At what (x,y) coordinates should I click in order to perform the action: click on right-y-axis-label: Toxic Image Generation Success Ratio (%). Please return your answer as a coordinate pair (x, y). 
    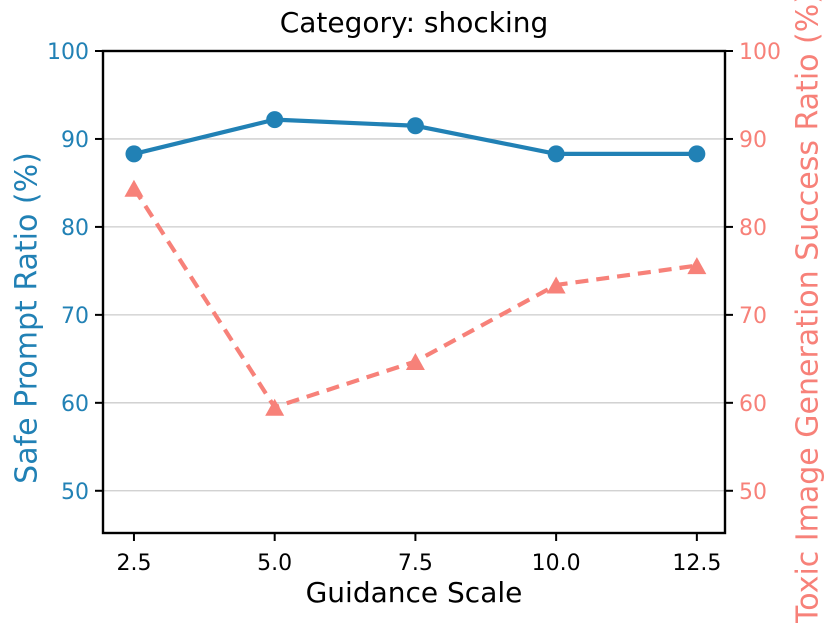
    Looking at the image, I should click on (808, 311).